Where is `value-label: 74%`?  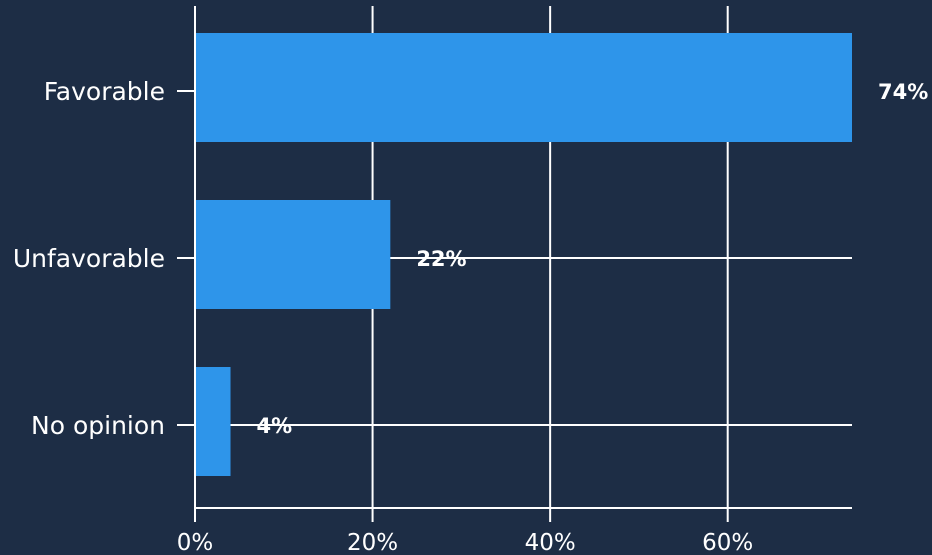 value-label: 74% is located at coordinates (903, 92).